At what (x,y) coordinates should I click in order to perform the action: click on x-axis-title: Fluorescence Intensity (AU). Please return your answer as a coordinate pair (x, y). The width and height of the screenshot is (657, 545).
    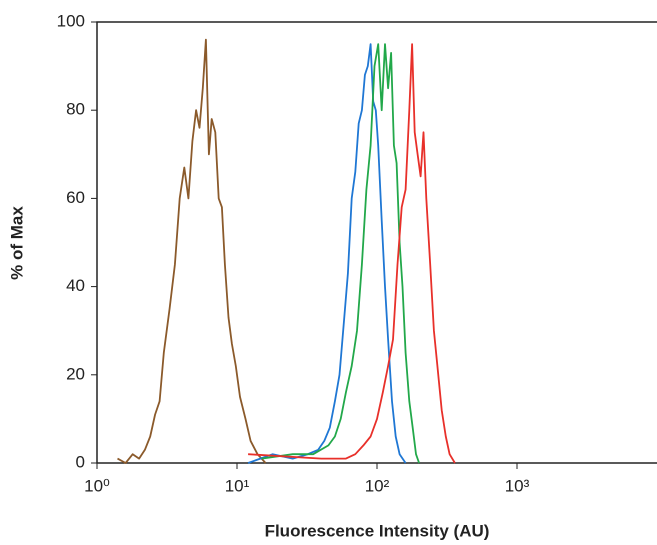
    Looking at the image, I should click on (377, 530).